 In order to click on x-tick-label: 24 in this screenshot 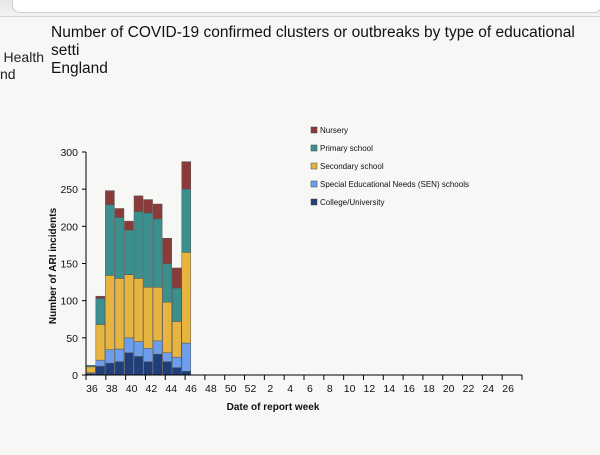, I will do `click(488, 389)`.